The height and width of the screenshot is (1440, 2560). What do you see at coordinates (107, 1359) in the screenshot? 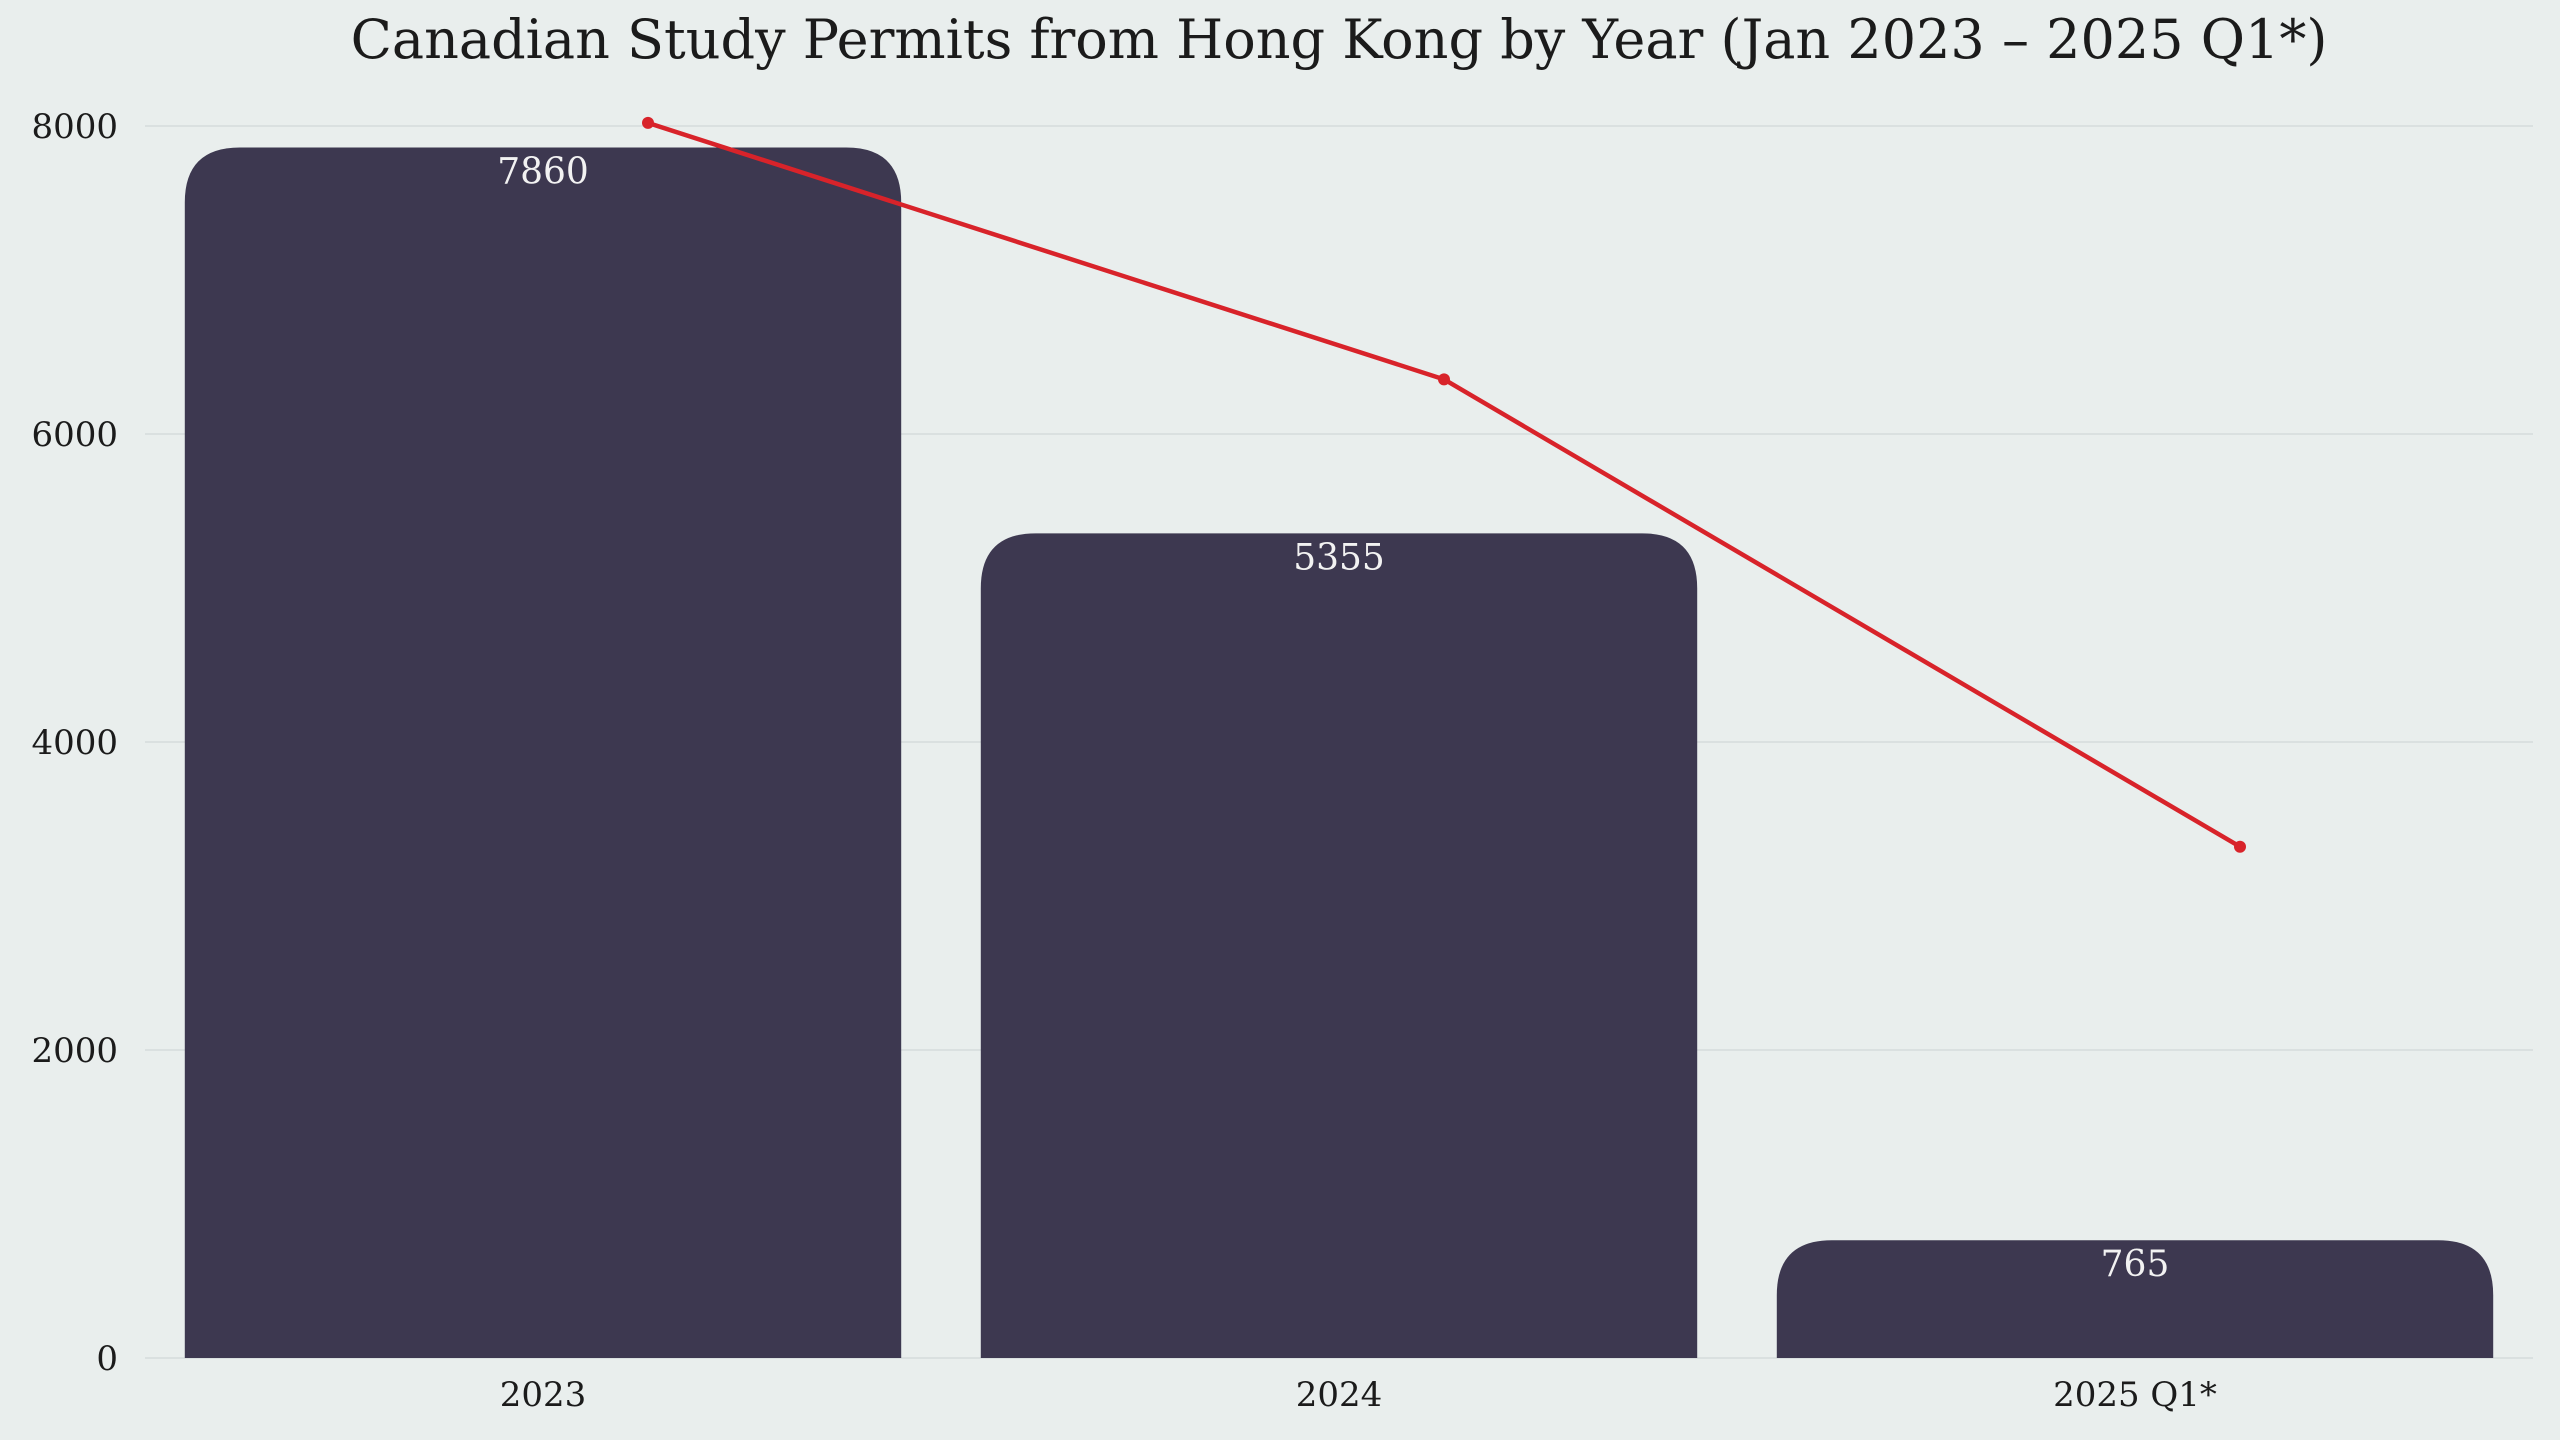
I see `y-tick-label: 0` at bounding box center [107, 1359].